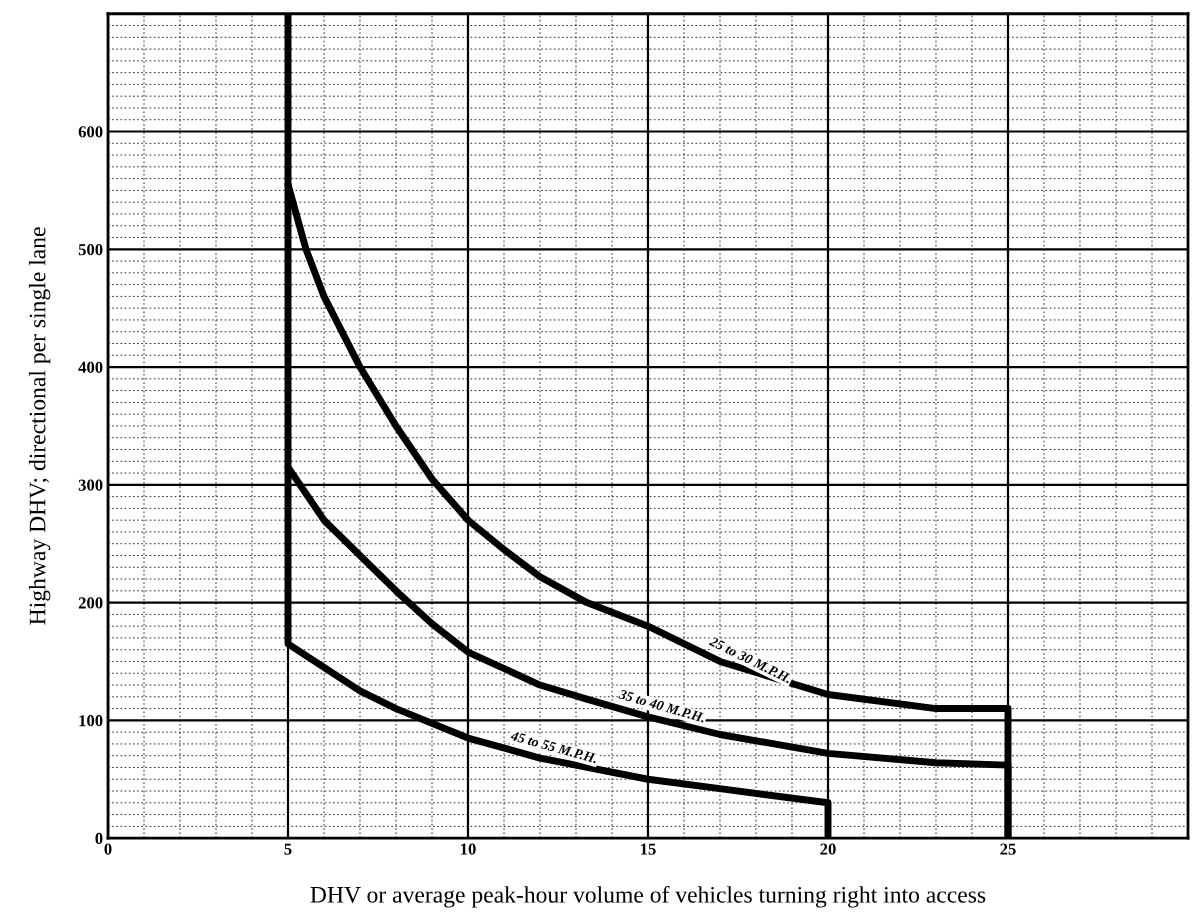  Describe the element at coordinates (648, 849) in the screenshot. I see `x-tick-label: 15` at that location.